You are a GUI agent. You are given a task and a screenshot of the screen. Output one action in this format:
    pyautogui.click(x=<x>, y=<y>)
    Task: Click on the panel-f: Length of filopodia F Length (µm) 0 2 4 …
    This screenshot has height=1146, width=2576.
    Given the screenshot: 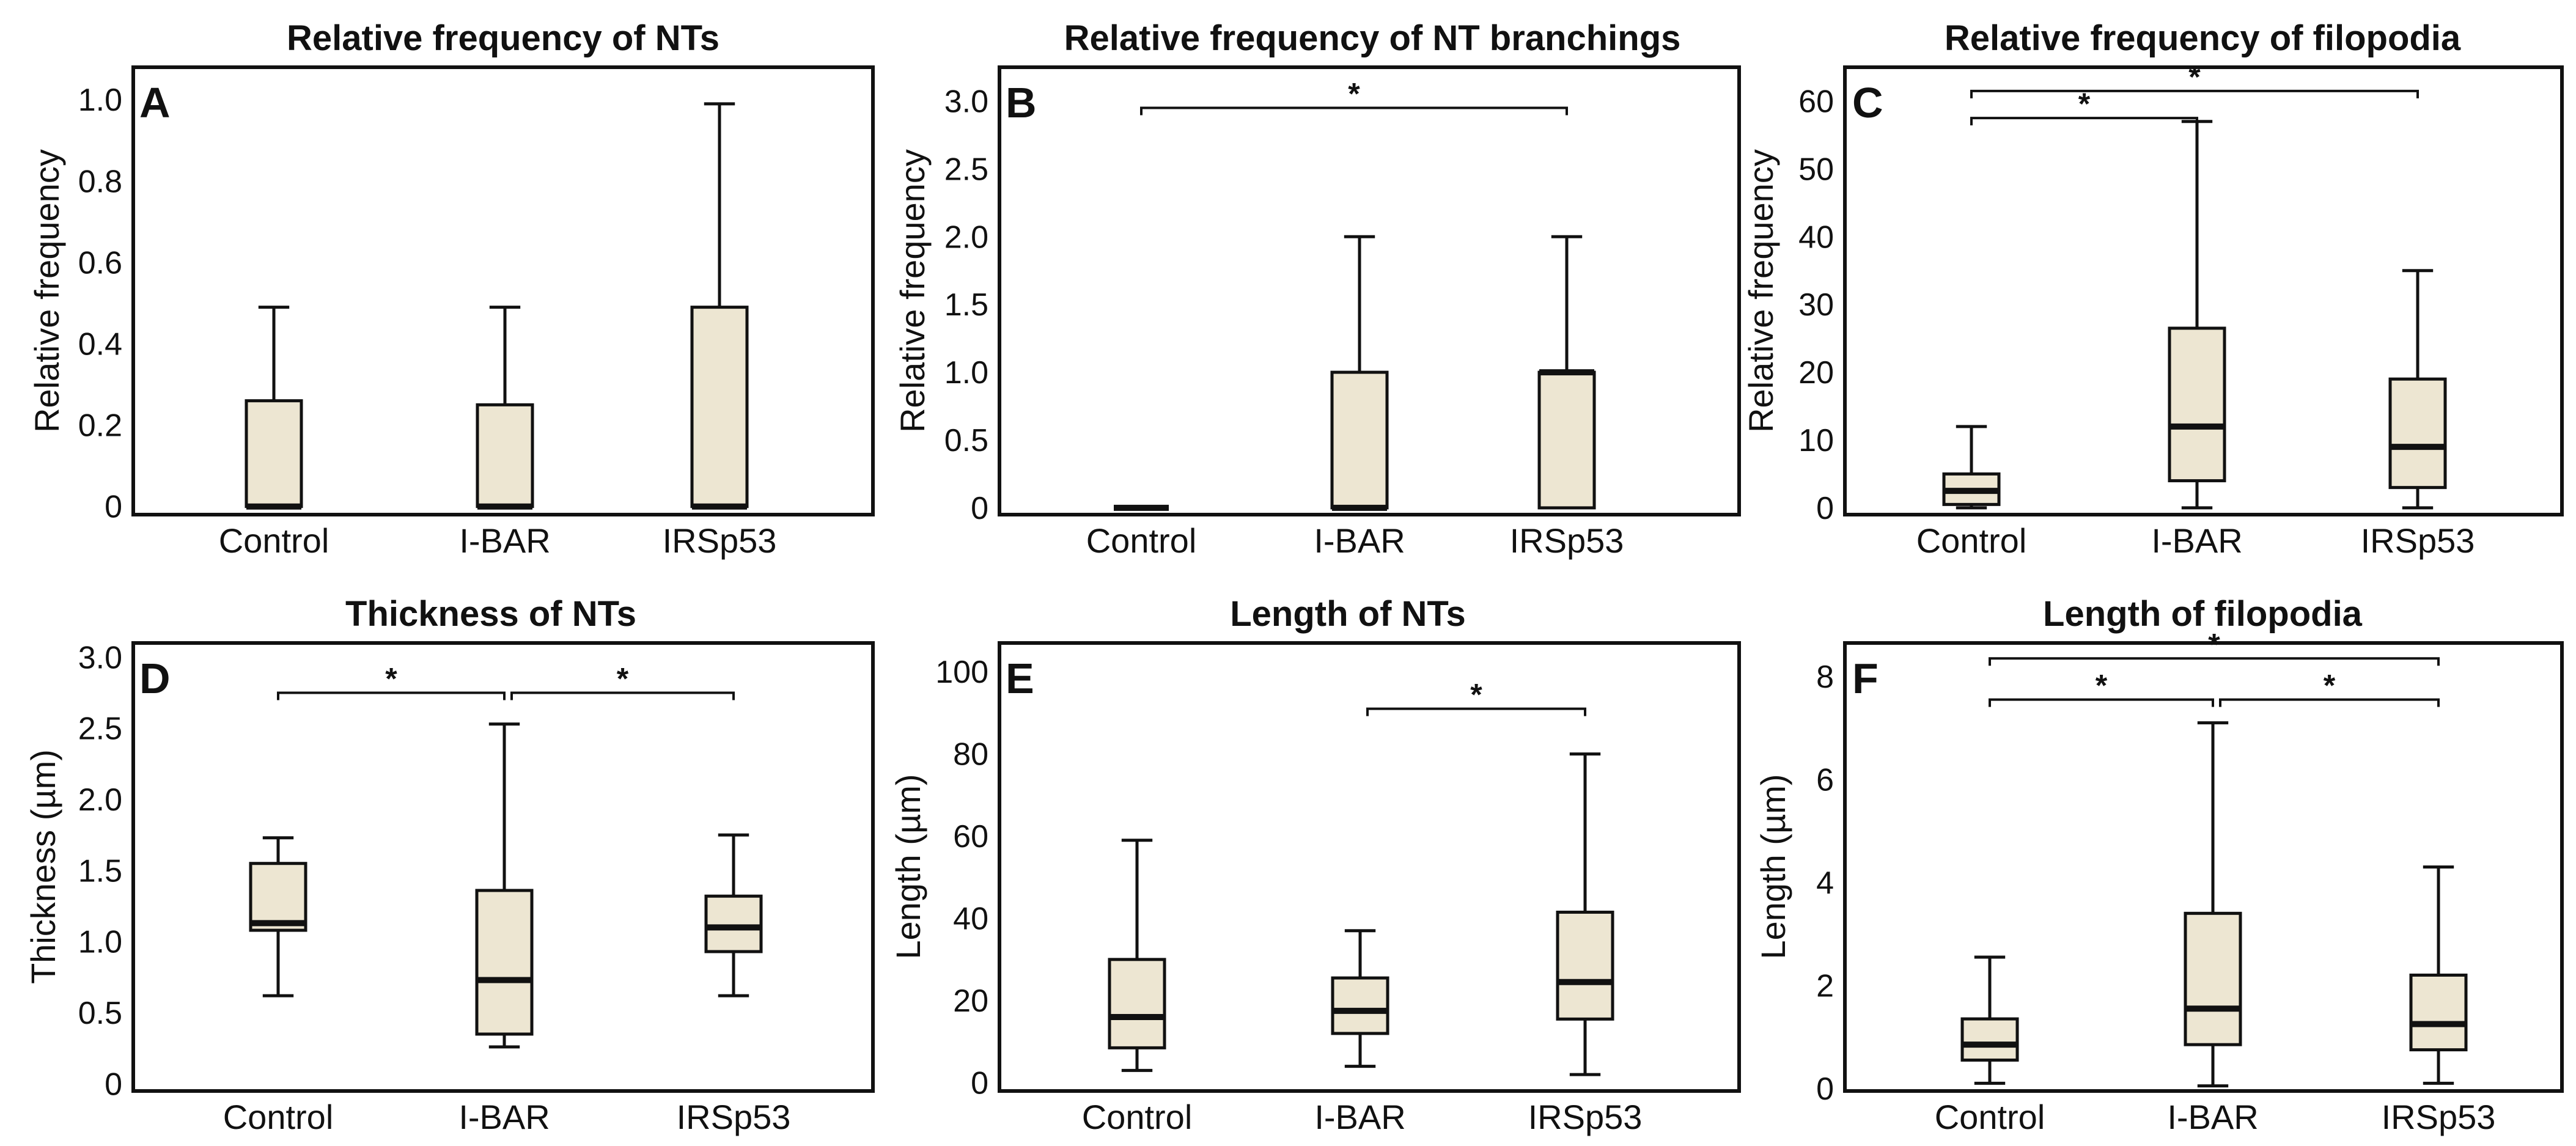 What is the action you would take?
    pyautogui.click(x=2159, y=865)
    